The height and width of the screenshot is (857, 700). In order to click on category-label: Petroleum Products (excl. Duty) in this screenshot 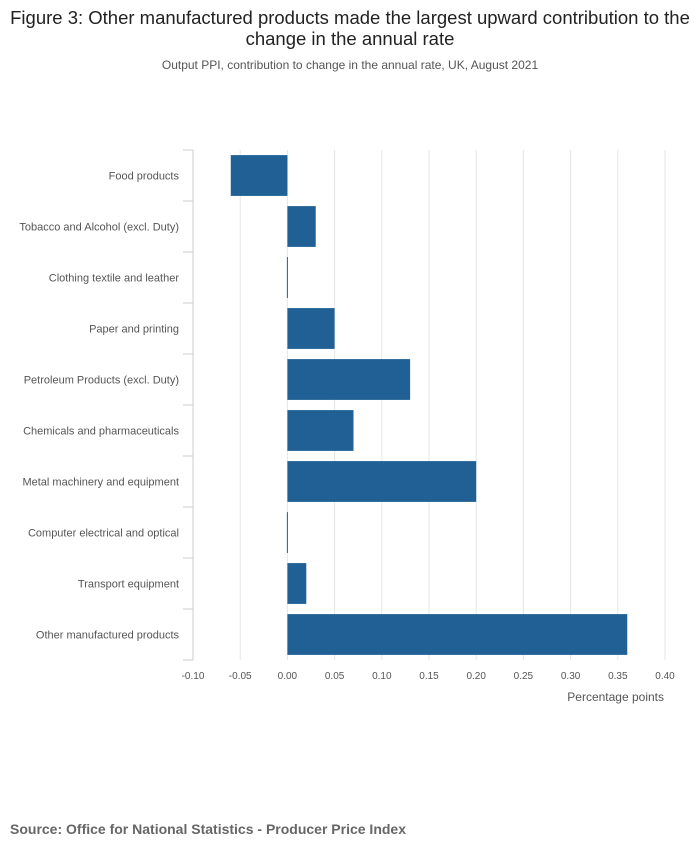, I will do `click(101, 381)`.